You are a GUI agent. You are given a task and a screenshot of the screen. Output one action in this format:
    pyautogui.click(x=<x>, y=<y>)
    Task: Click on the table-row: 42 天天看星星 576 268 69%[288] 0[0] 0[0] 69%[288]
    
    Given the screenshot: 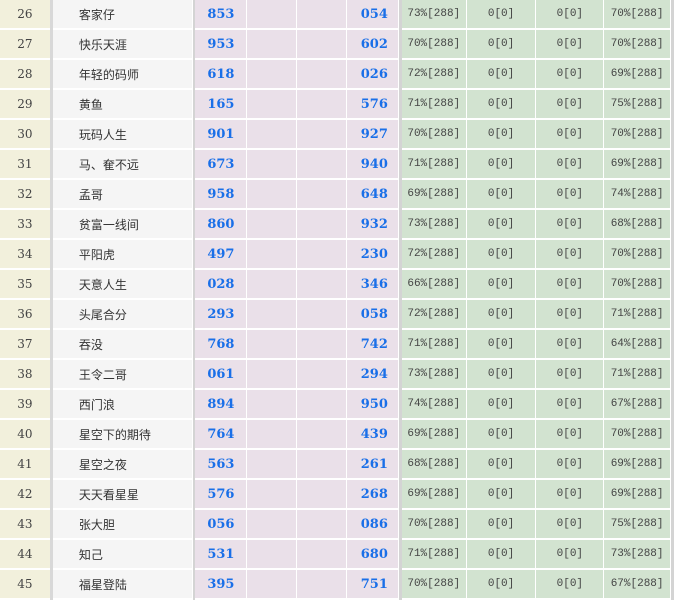 What is the action you would take?
    pyautogui.click(x=337, y=495)
    